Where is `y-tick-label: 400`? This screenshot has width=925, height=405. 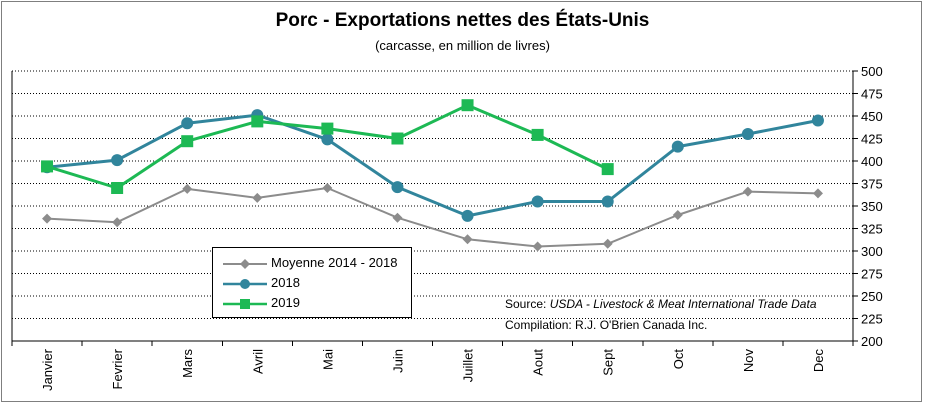
y-tick-label: 400 is located at coordinates (872, 161).